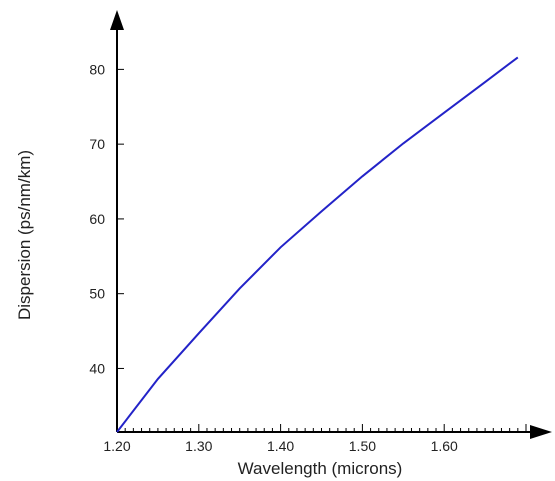  What do you see at coordinates (541, 432) in the screenshot?
I see `x-axis-arrowhead` at bounding box center [541, 432].